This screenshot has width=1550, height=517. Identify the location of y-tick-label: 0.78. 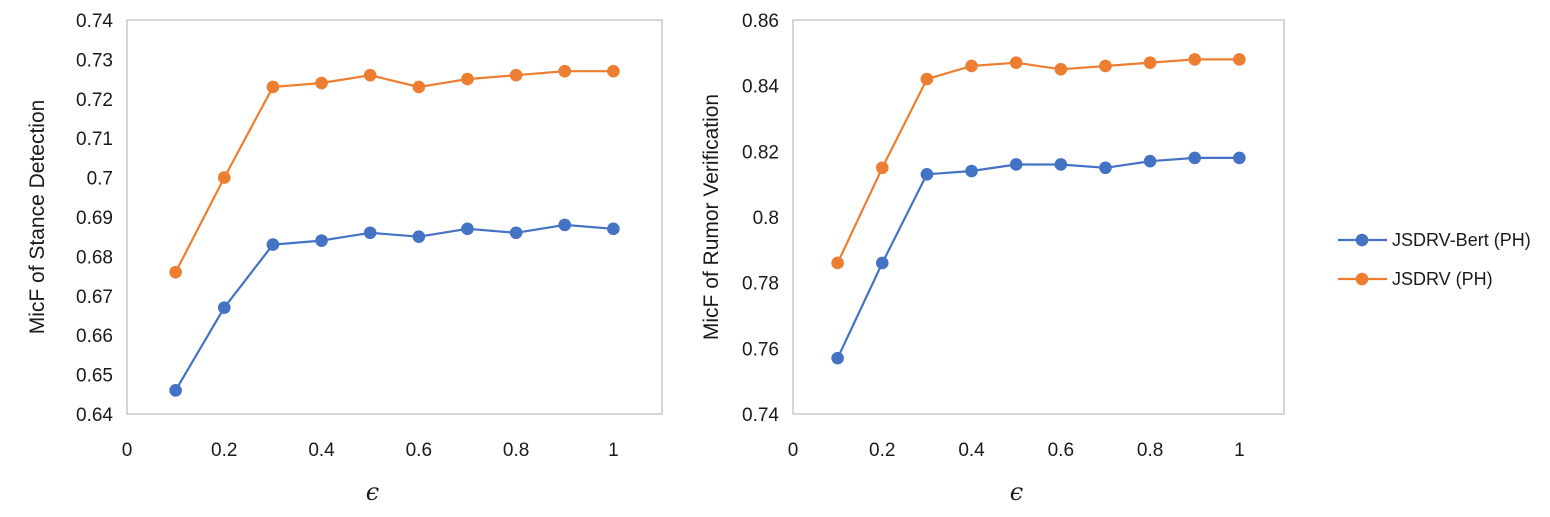
(760, 284).